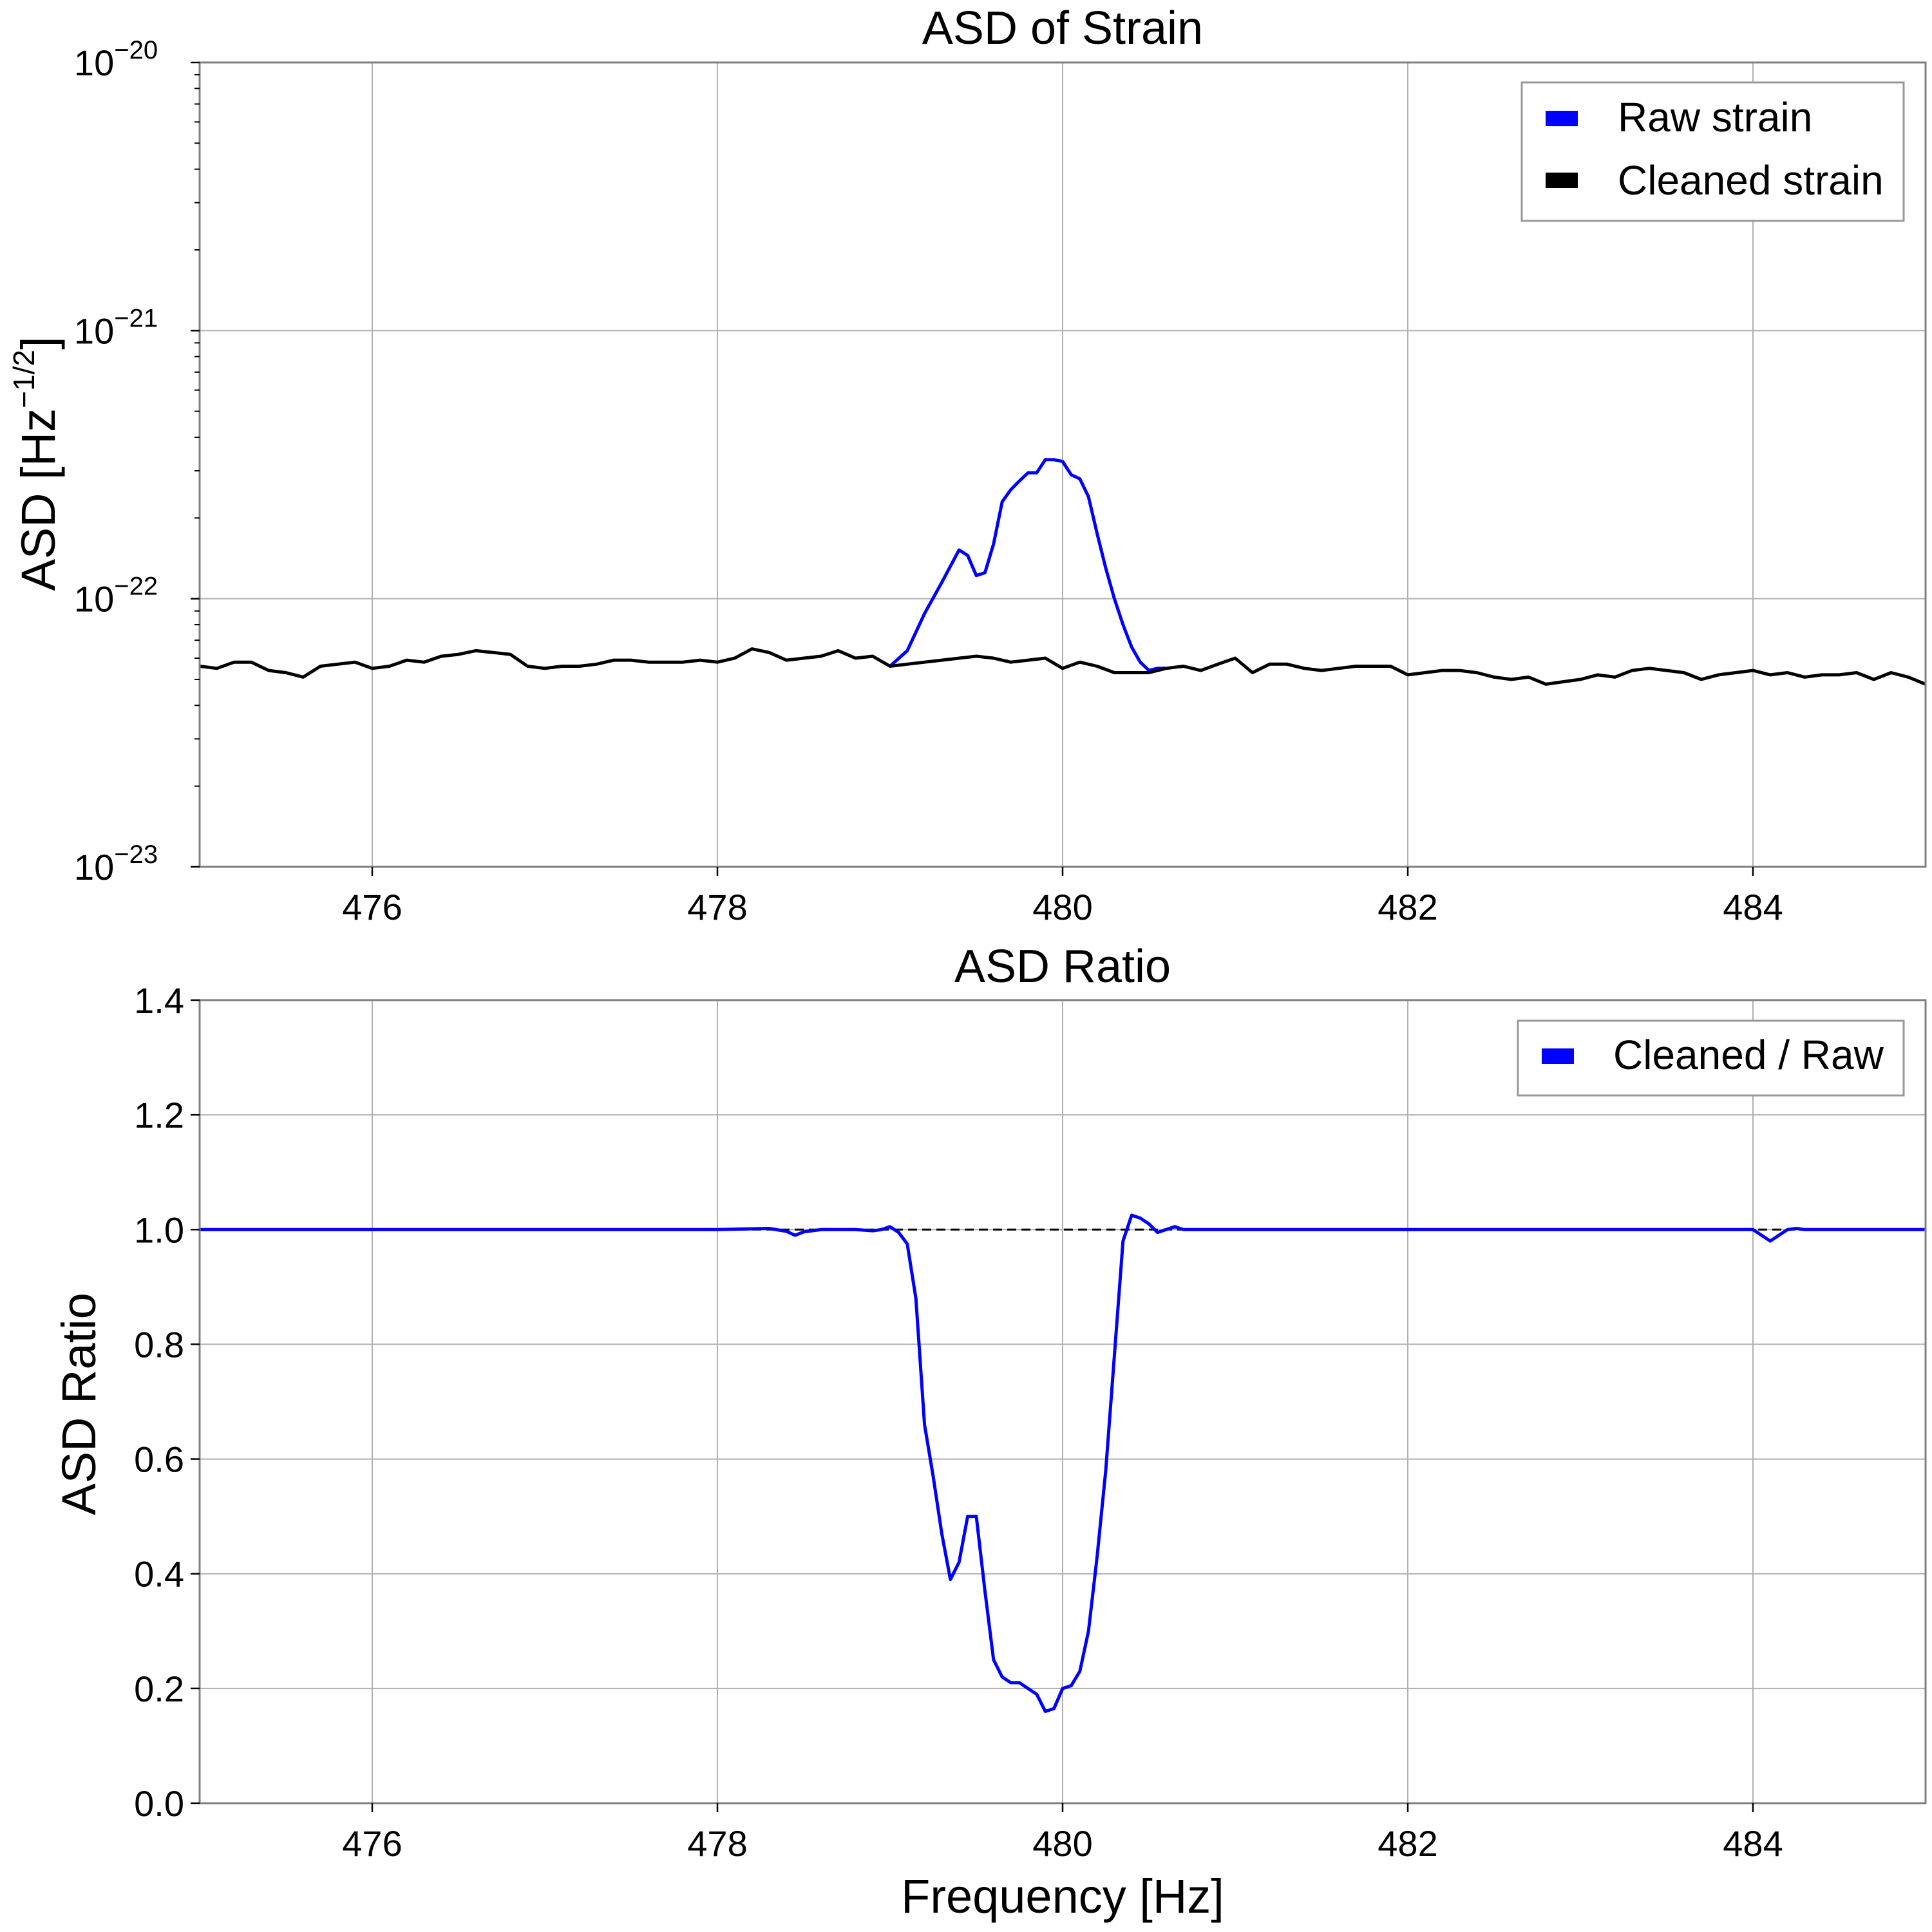 The width and height of the screenshot is (1932, 1932). What do you see at coordinates (1753, 1843) in the screenshot?
I see `bottom-x-tick-label: 484` at bounding box center [1753, 1843].